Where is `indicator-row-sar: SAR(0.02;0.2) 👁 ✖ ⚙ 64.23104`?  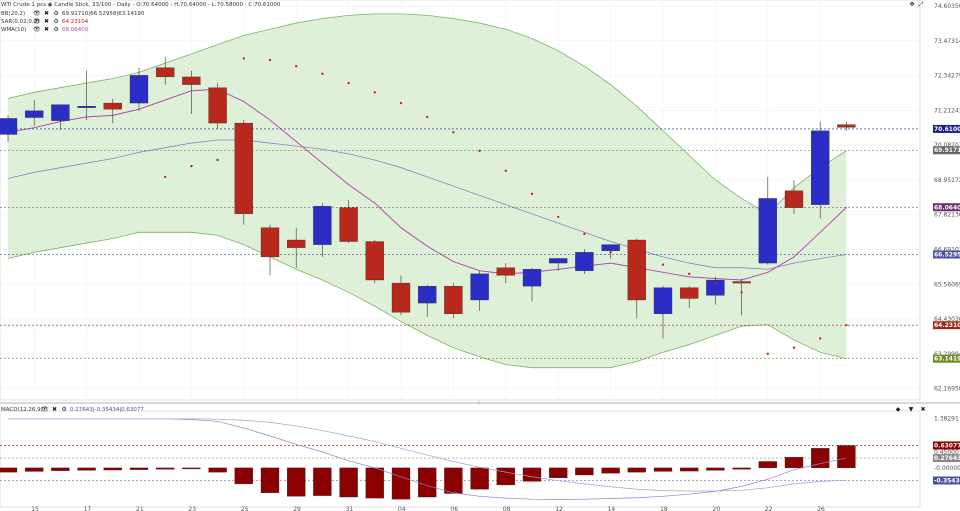
indicator-row-sar: SAR(0.02;0.2) 👁 ✖ ⚙ 64.23104 is located at coordinates (44, 22).